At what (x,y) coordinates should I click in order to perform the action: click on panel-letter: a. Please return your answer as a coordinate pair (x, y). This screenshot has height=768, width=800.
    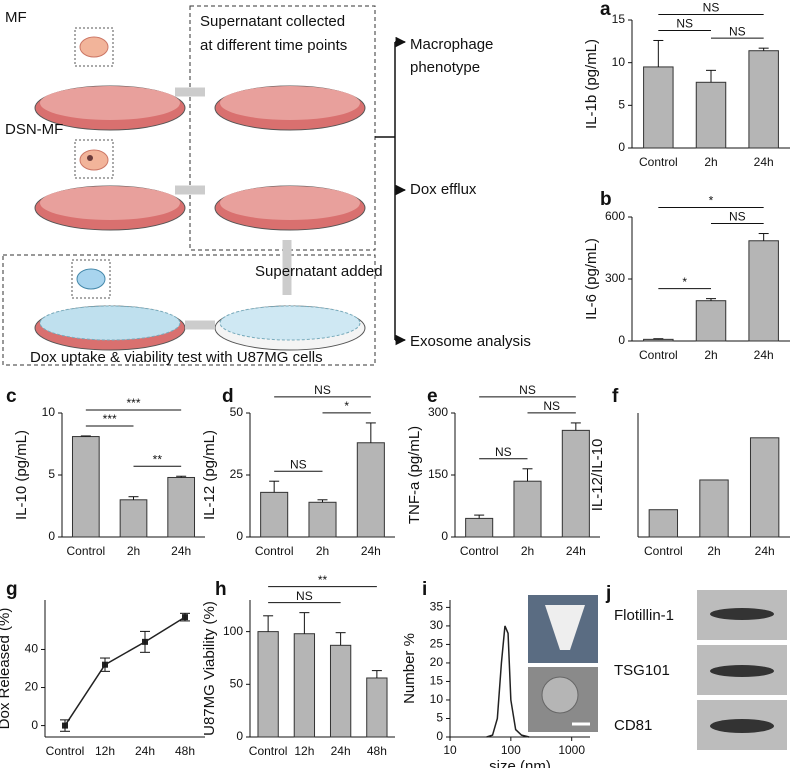
    Looking at the image, I should click on (605, 10).